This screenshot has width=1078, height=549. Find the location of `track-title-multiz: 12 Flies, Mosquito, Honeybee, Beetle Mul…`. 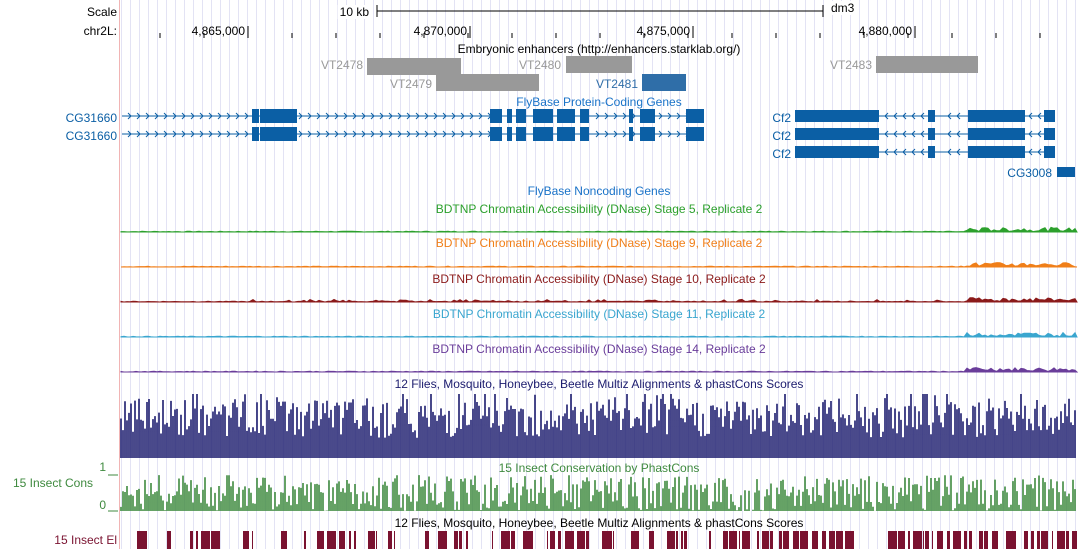

track-title-multiz: 12 Flies, Mosquito, Honeybee, Beetle Mul… is located at coordinates (599, 384).